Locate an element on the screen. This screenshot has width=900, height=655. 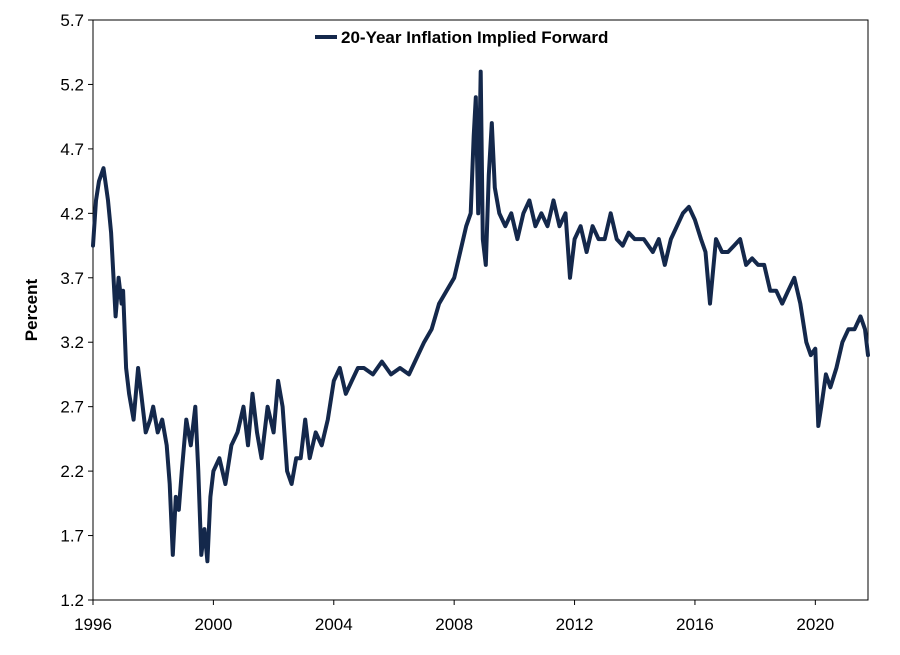
y-tick-label: 5.2 is located at coordinates (72, 84).